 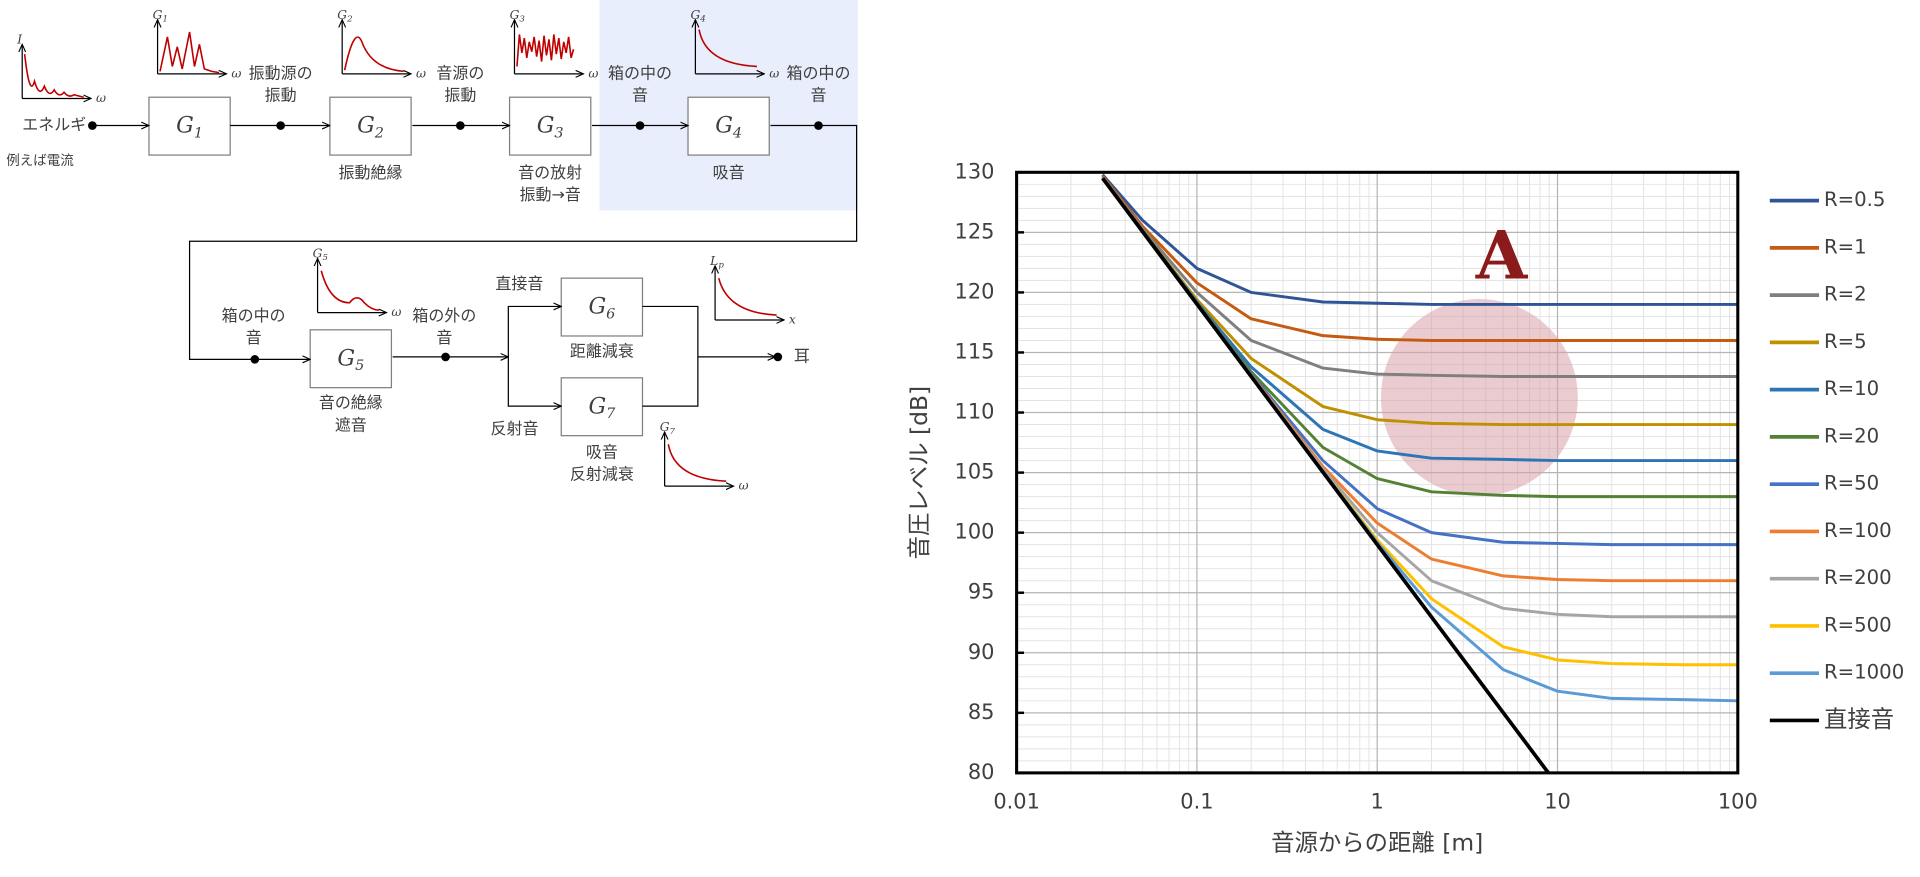 I want to click on mini-y-sub: 7, so click(x=673, y=431).